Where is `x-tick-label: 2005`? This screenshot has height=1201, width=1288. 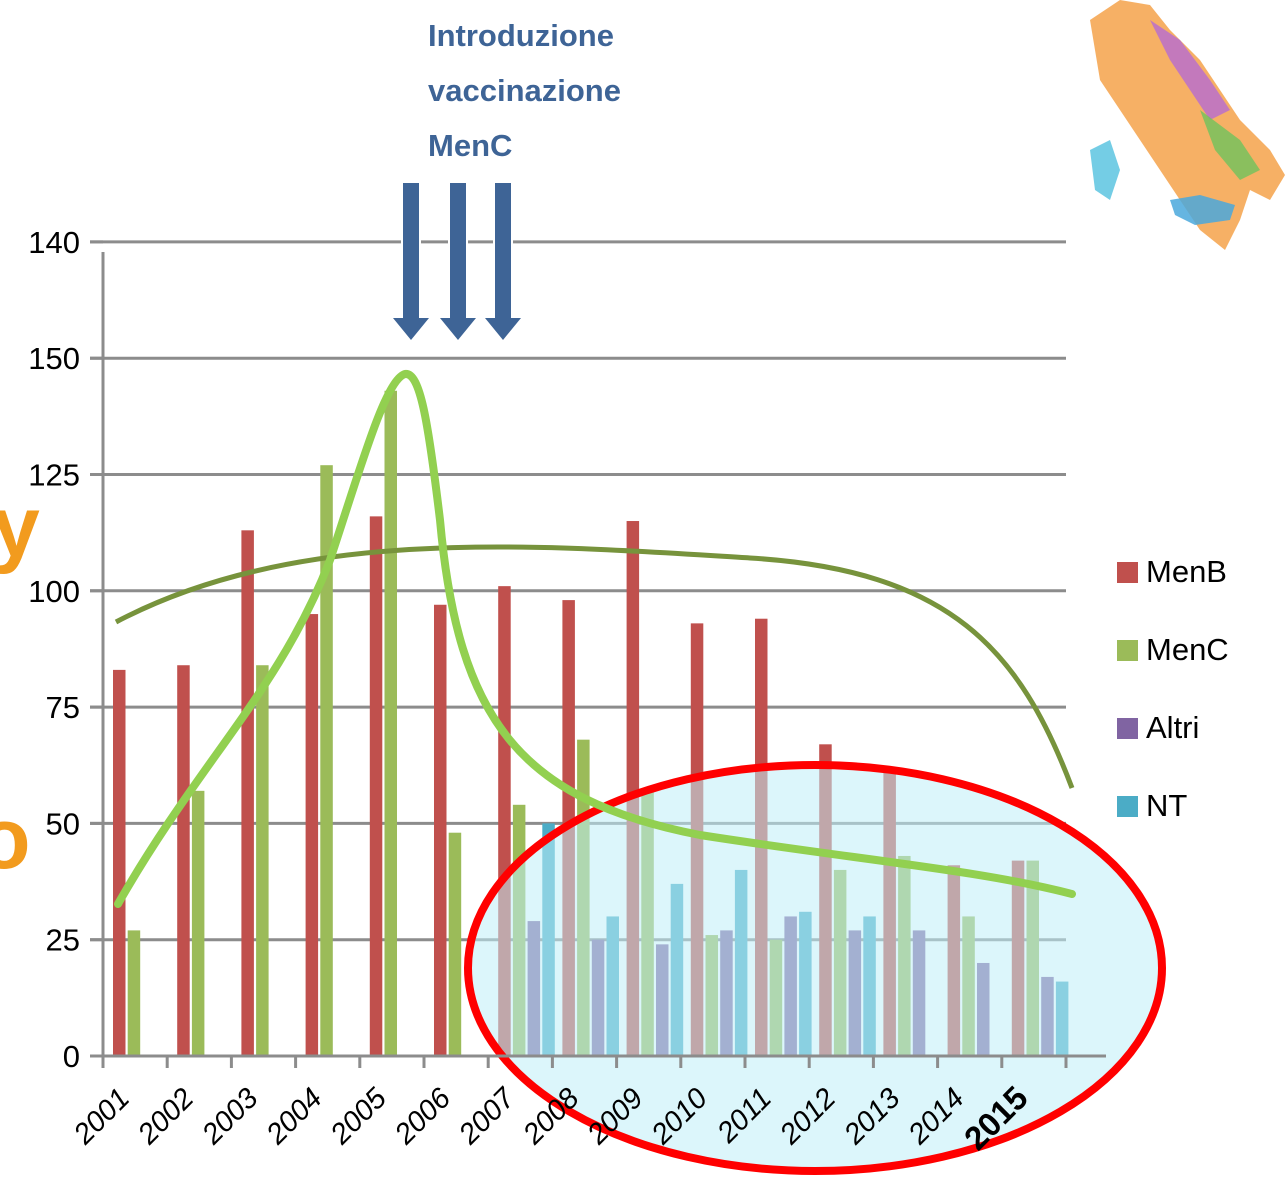 x-tick-label: 2005 is located at coordinates (359, 1117).